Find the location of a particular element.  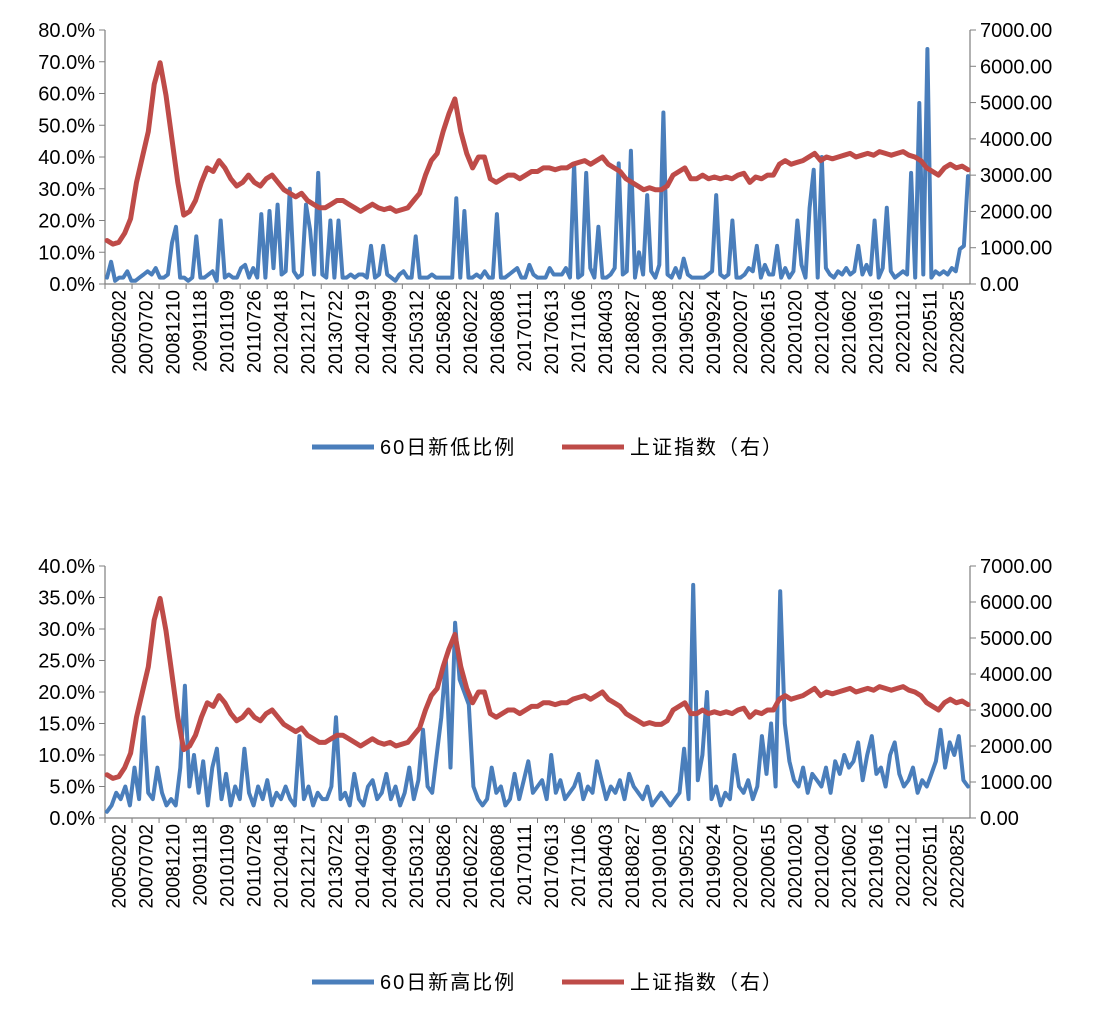

x-tick-label: 20190522 is located at coordinates (687, 866).